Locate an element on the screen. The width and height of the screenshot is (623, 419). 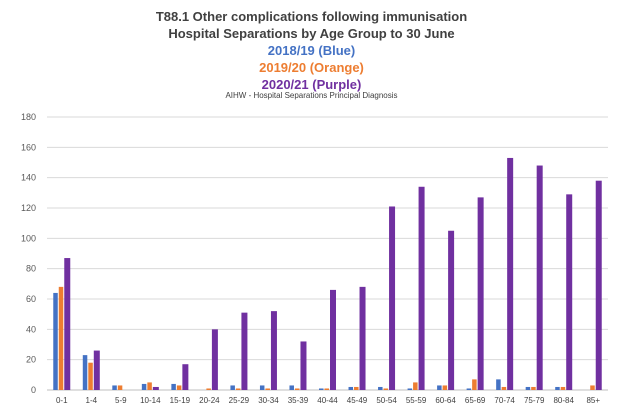
y-tick-label-160: 160 is located at coordinates (28, 147).